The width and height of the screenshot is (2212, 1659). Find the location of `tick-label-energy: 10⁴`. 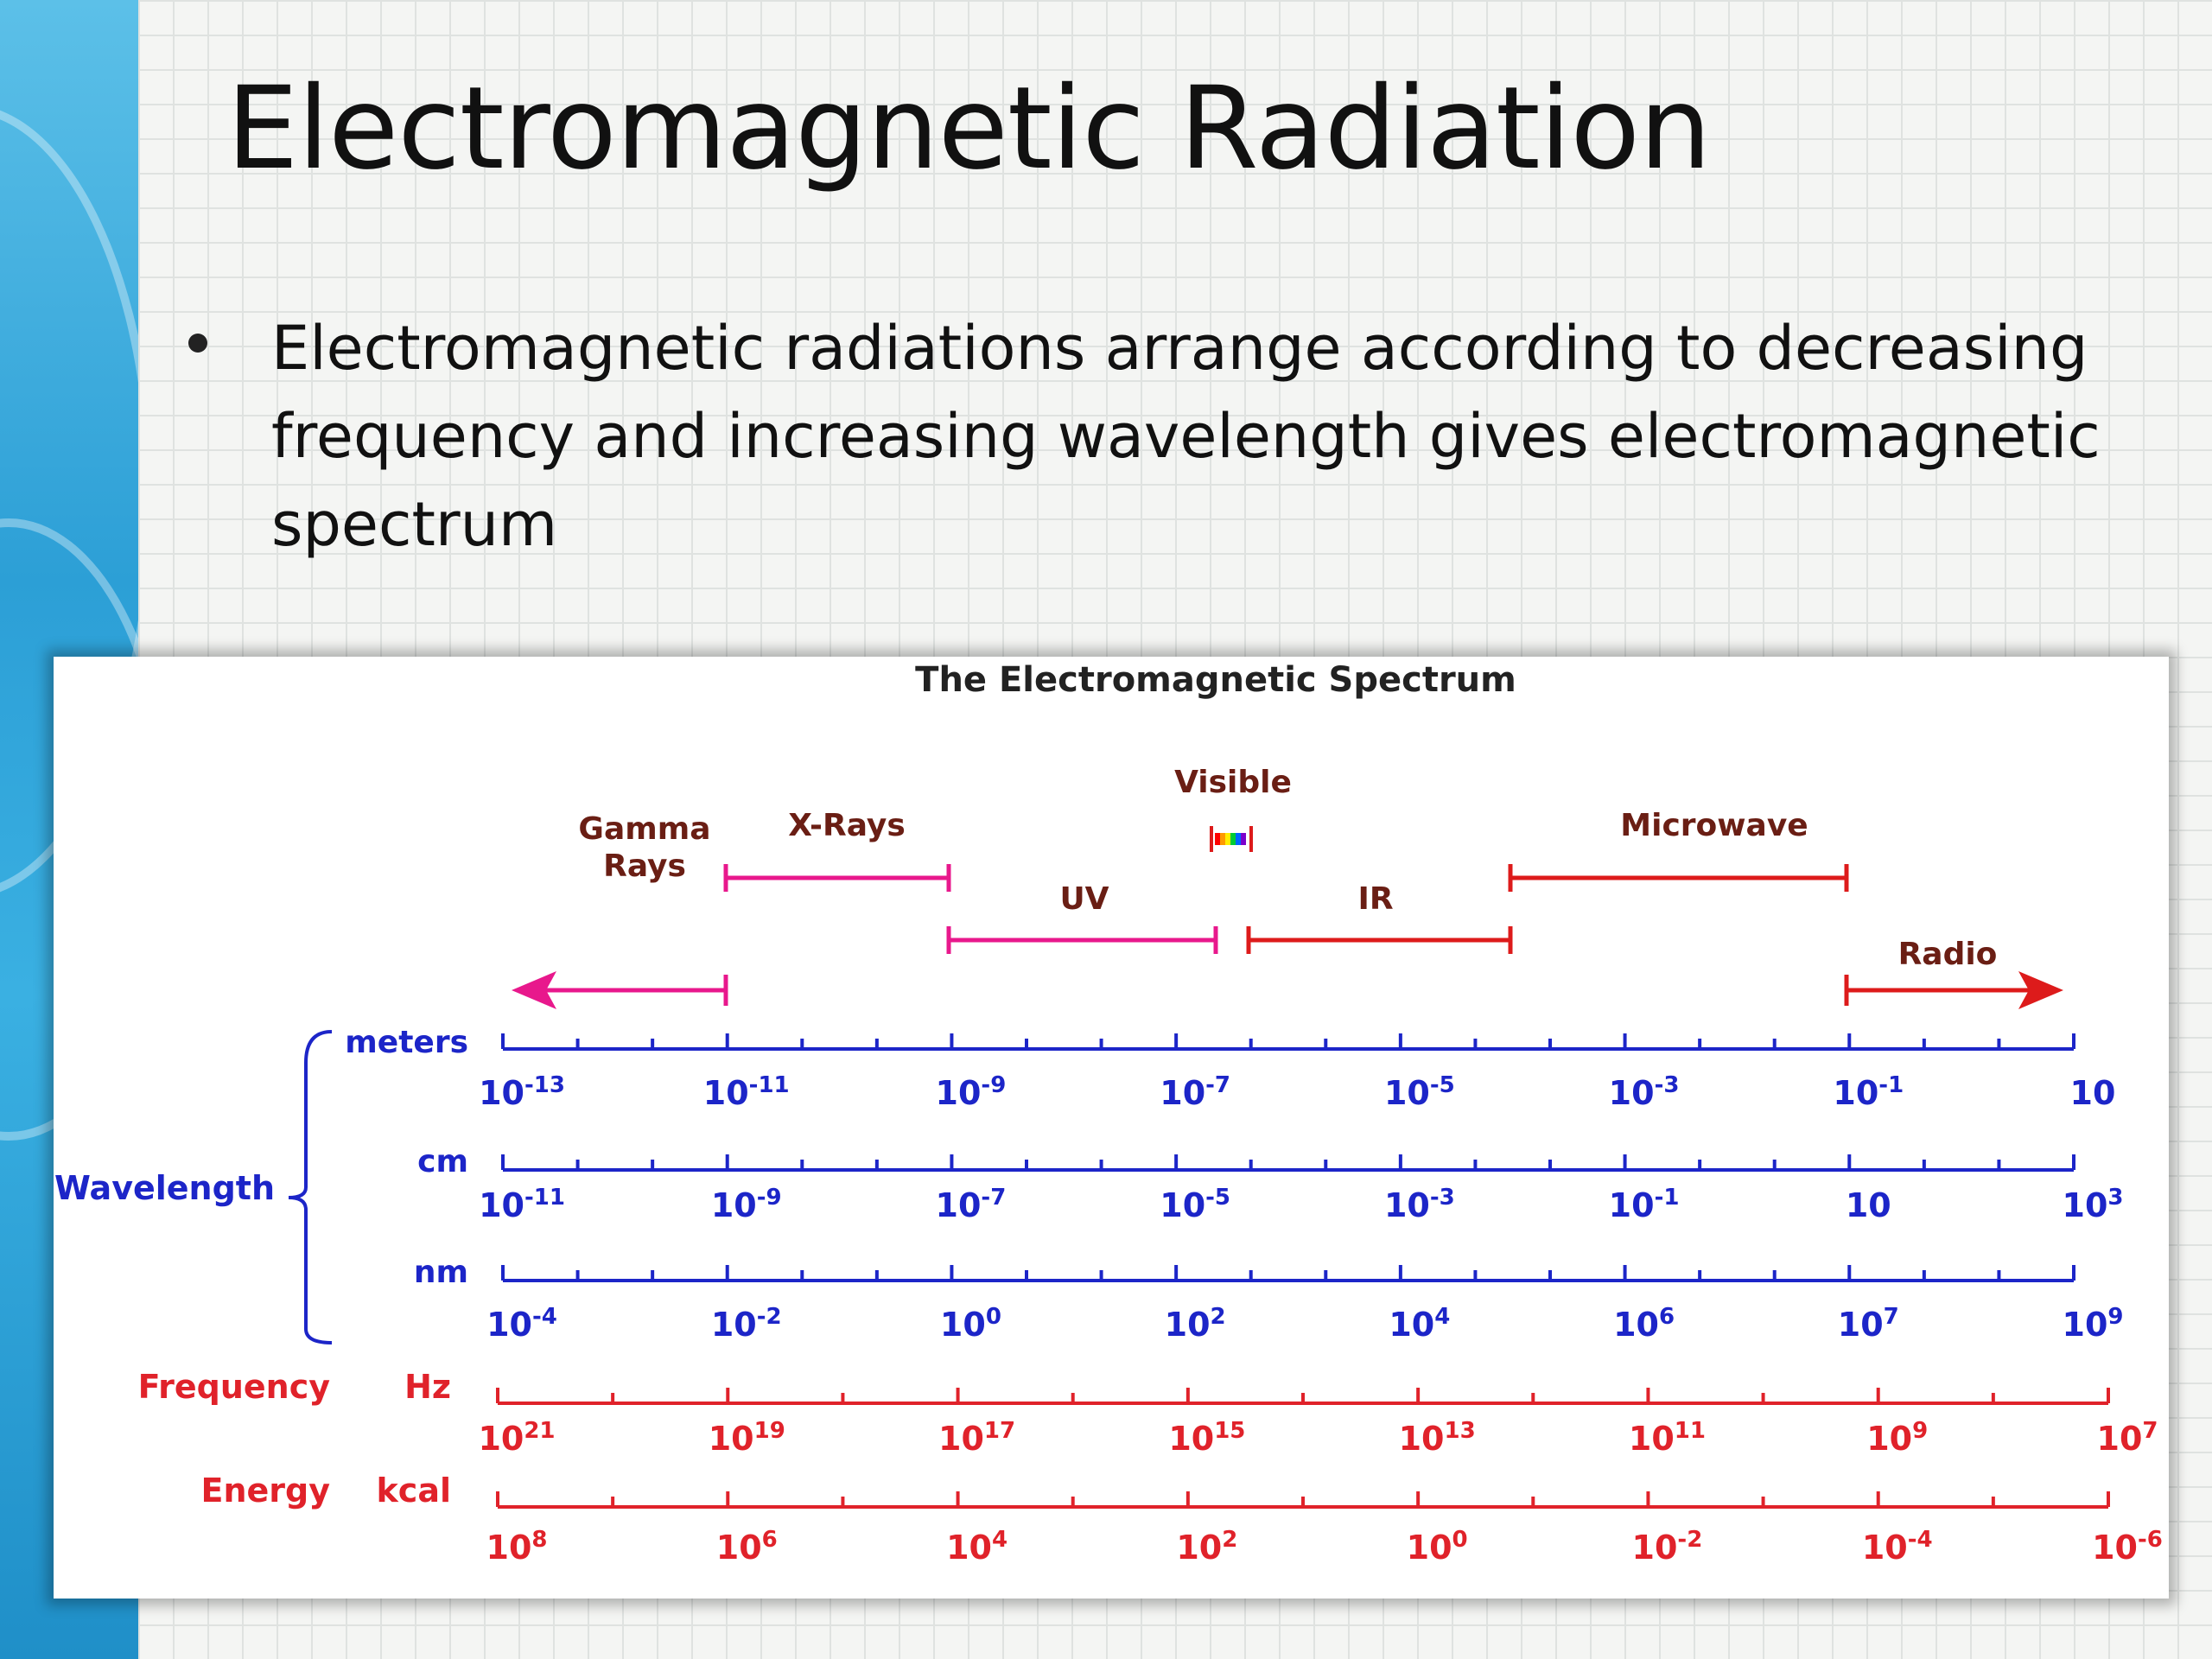

tick-label-energy: 10⁴ is located at coordinates (976, 1547).